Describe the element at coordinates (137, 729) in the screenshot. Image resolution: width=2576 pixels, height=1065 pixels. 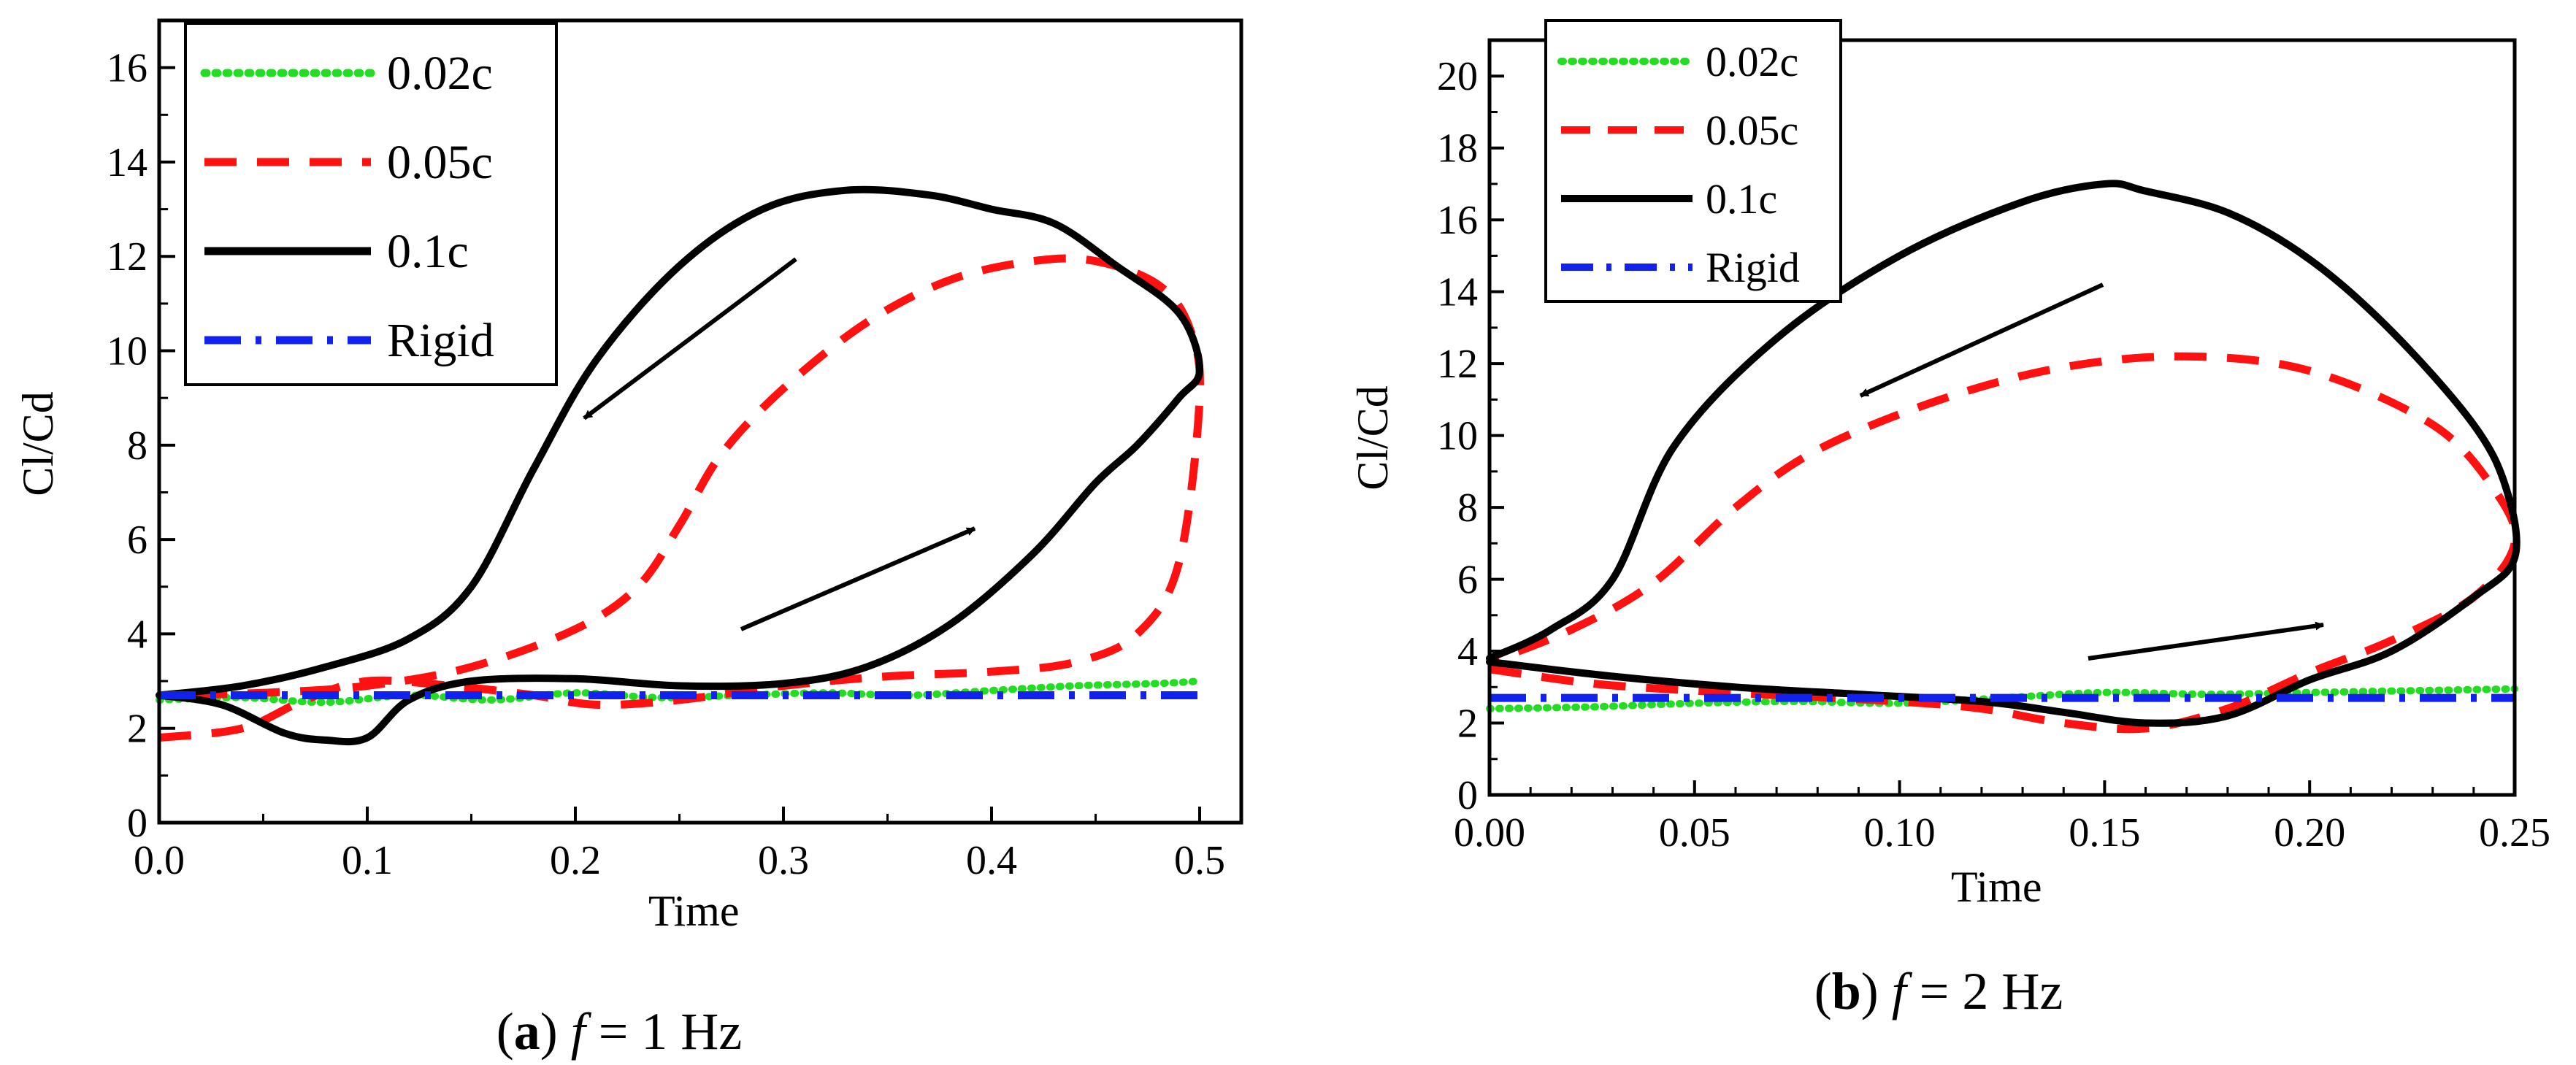
I see `panel-a-y-tick-label-1: 2` at that location.